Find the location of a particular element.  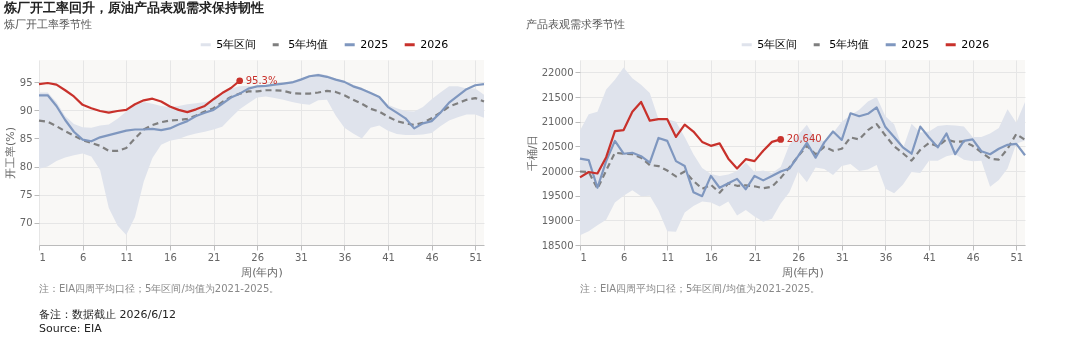

source-note: Source: EIA is located at coordinates (71, 328).